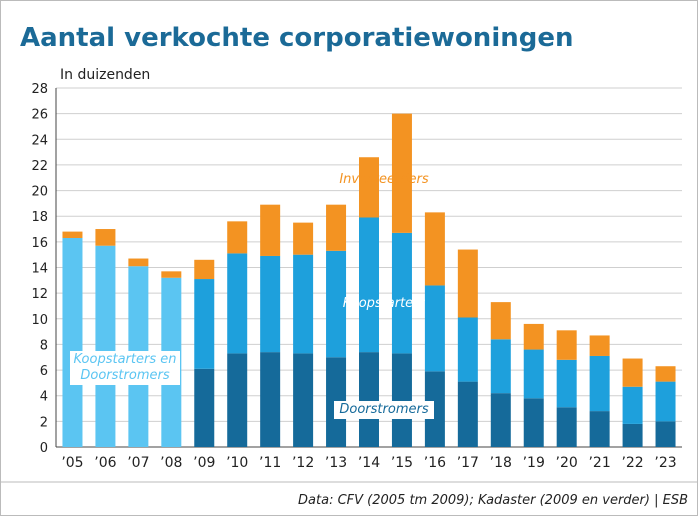 The image size is (698, 516). I want to click on y-tick-label: 4, so click(44, 397).